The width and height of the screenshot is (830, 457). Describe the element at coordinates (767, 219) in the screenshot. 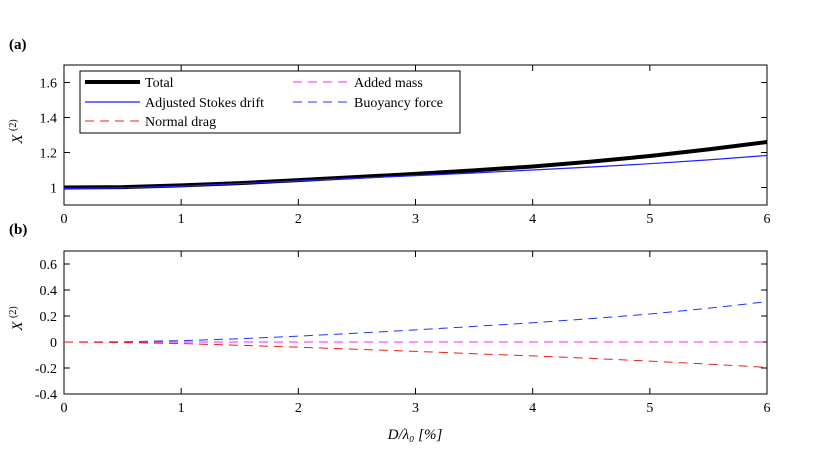

I see `x-tick-label-a: 6` at that location.